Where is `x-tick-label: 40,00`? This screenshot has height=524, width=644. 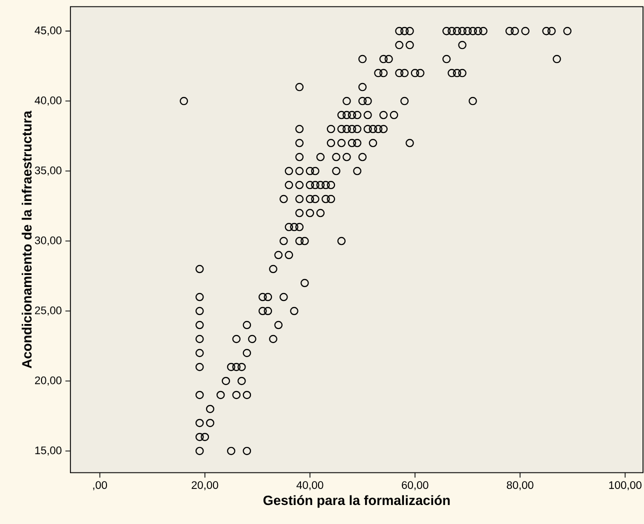 x-tick-label: 40,00 is located at coordinates (310, 485).